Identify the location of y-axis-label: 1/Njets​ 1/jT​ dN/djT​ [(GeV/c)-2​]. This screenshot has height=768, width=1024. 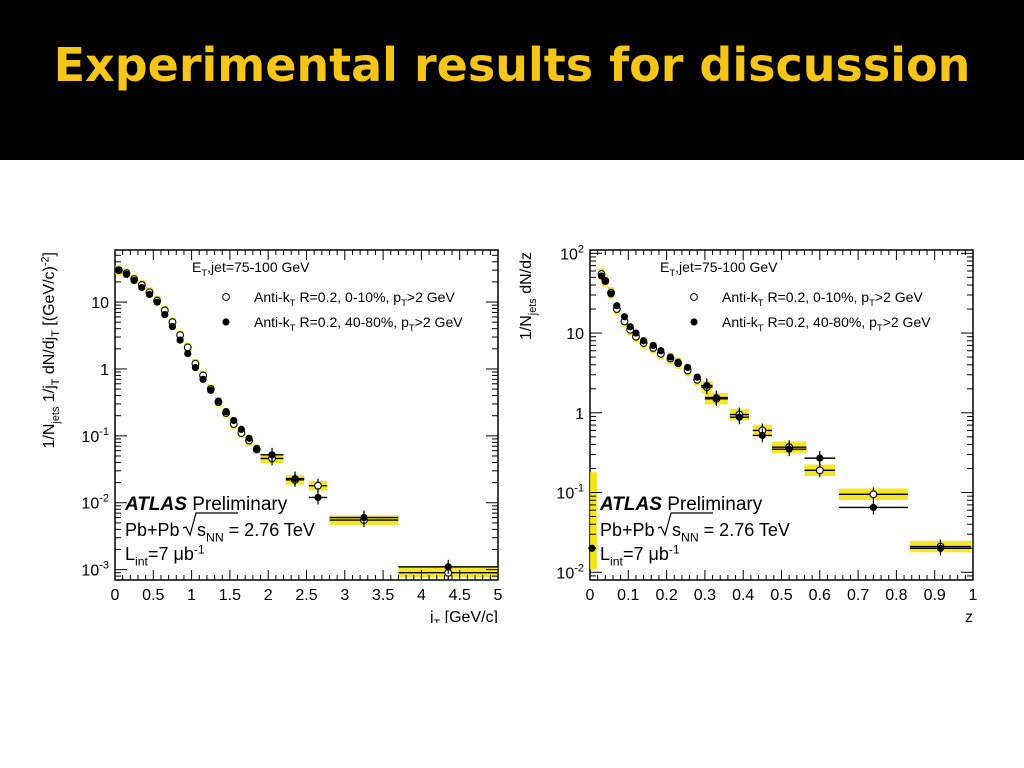
(51, 350).